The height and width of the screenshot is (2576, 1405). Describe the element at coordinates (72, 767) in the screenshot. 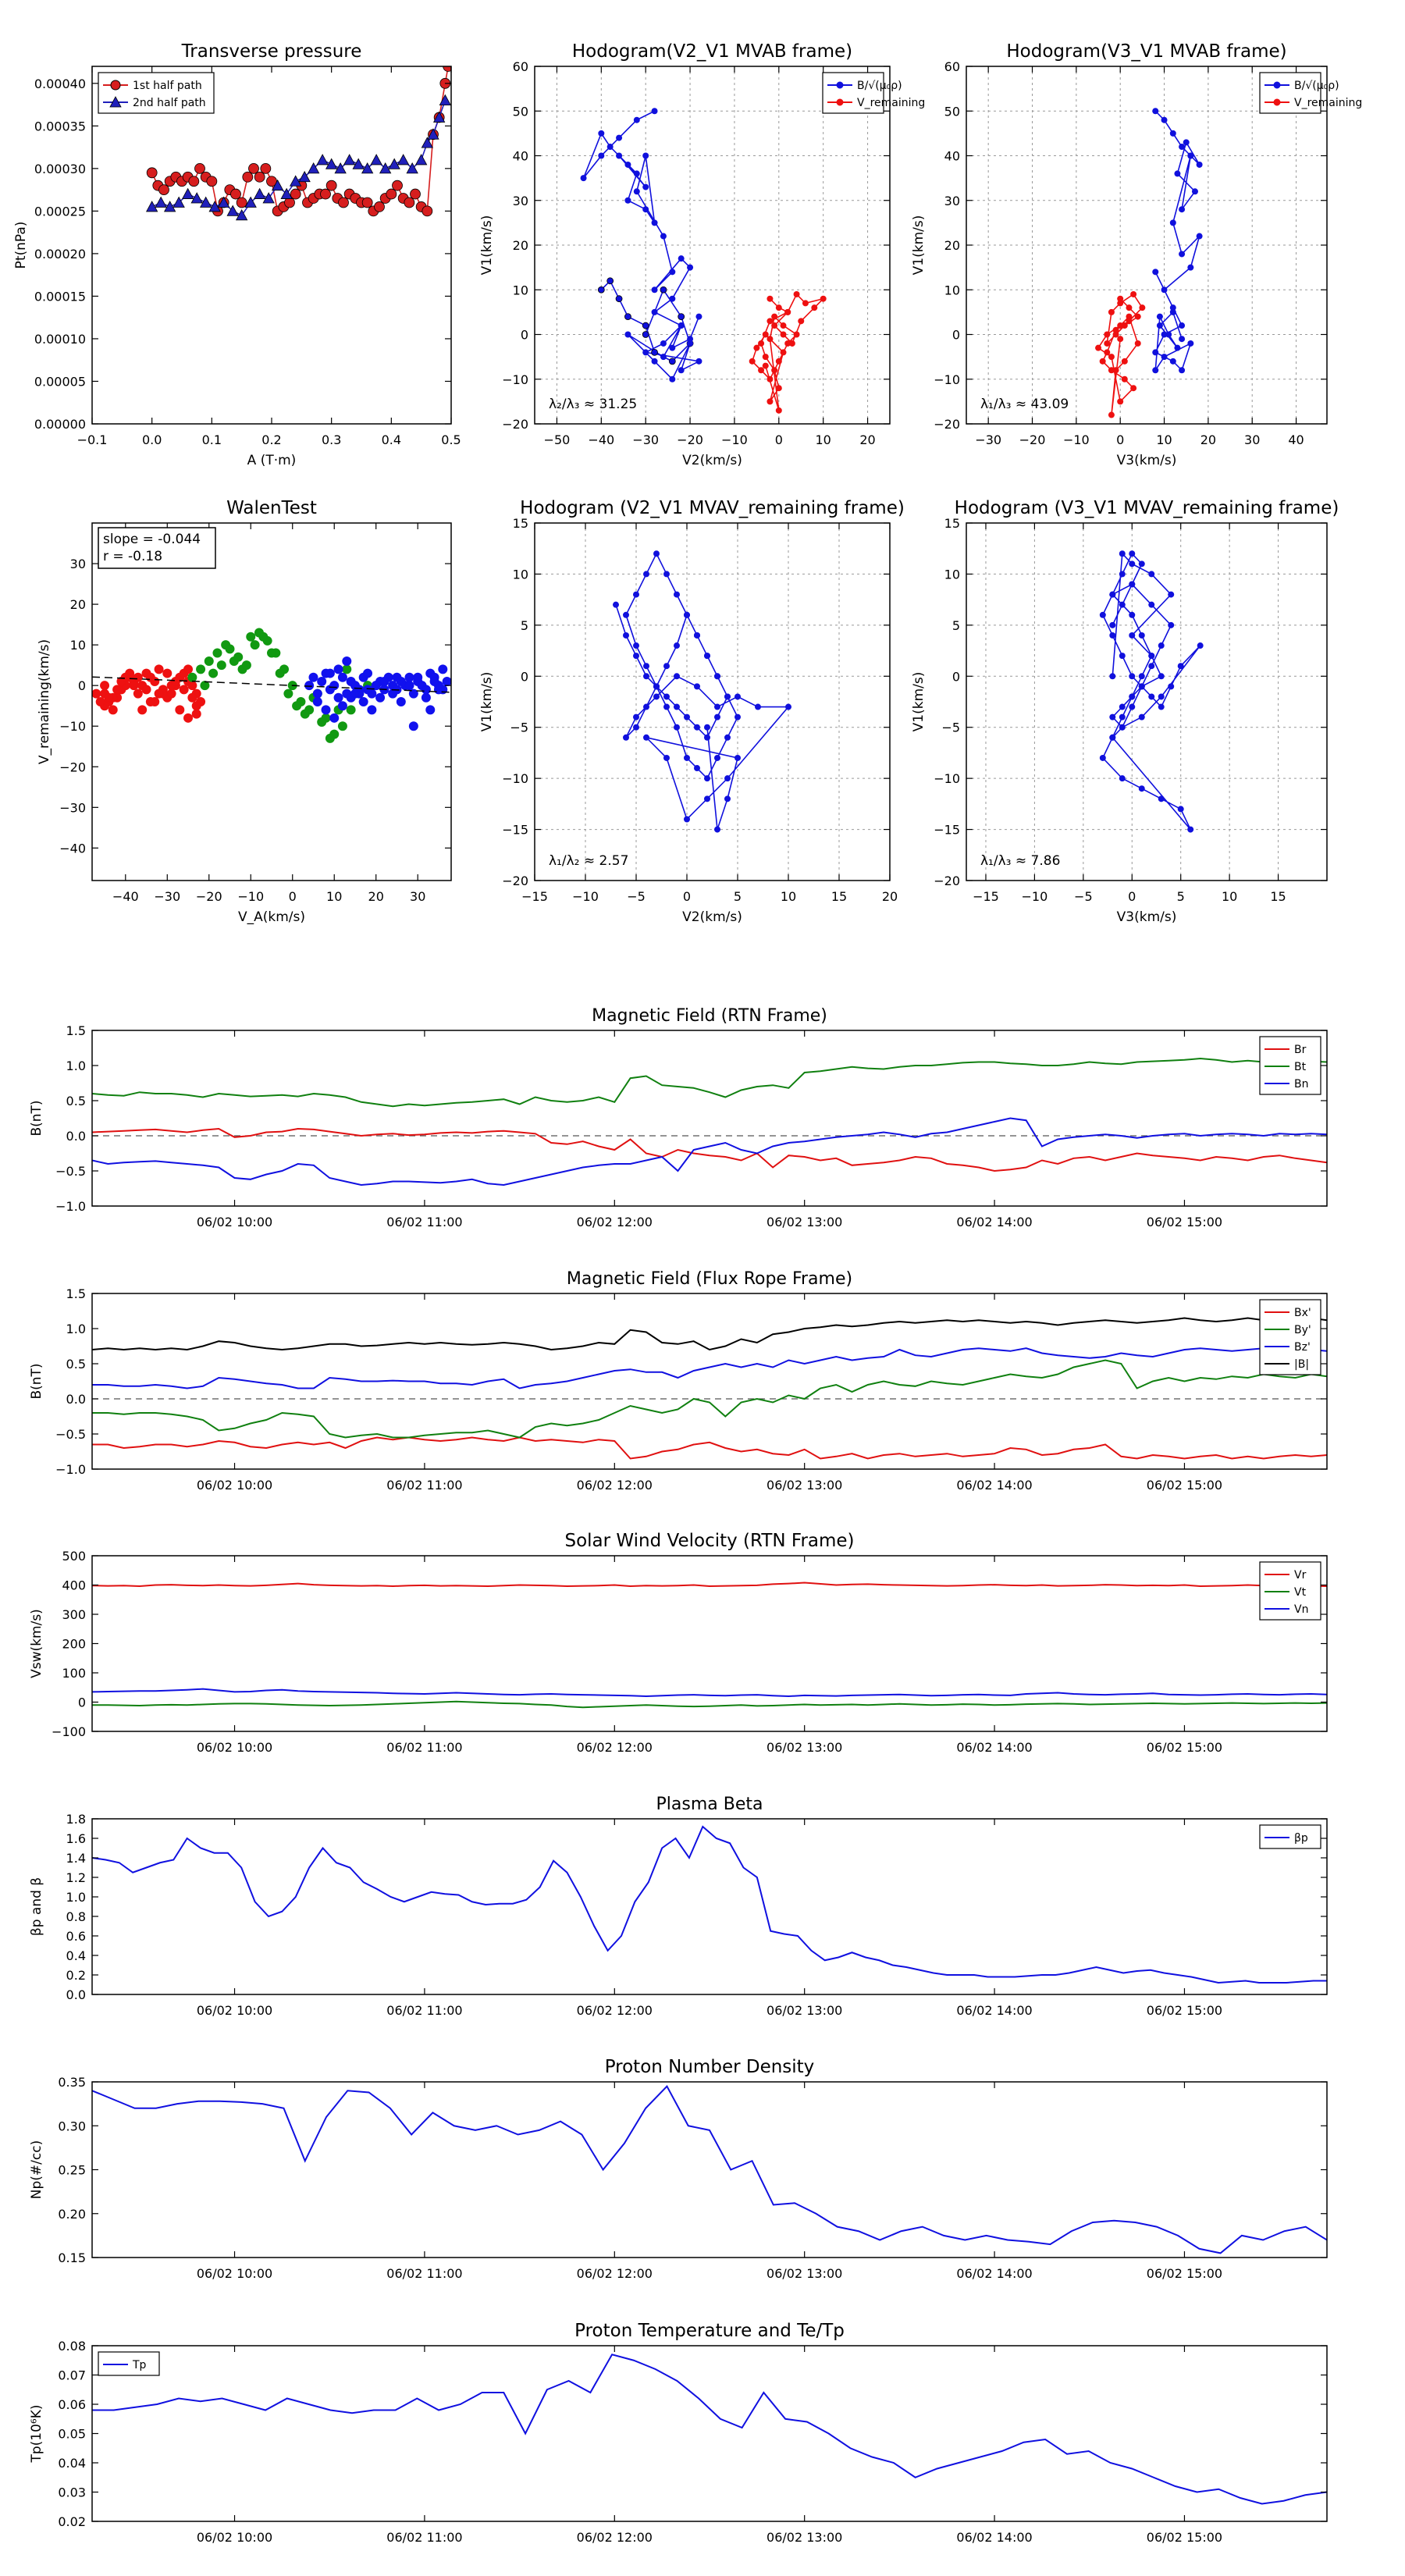

I see `y-tick-label: −20` at that location.